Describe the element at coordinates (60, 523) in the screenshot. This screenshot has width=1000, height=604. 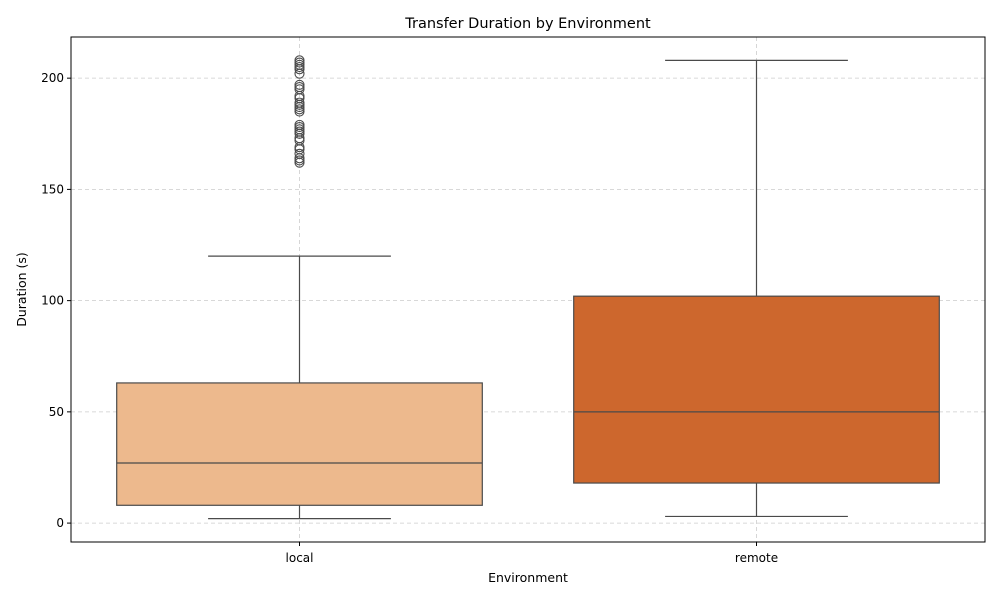
I see `y-tick-label: 0` at that location.